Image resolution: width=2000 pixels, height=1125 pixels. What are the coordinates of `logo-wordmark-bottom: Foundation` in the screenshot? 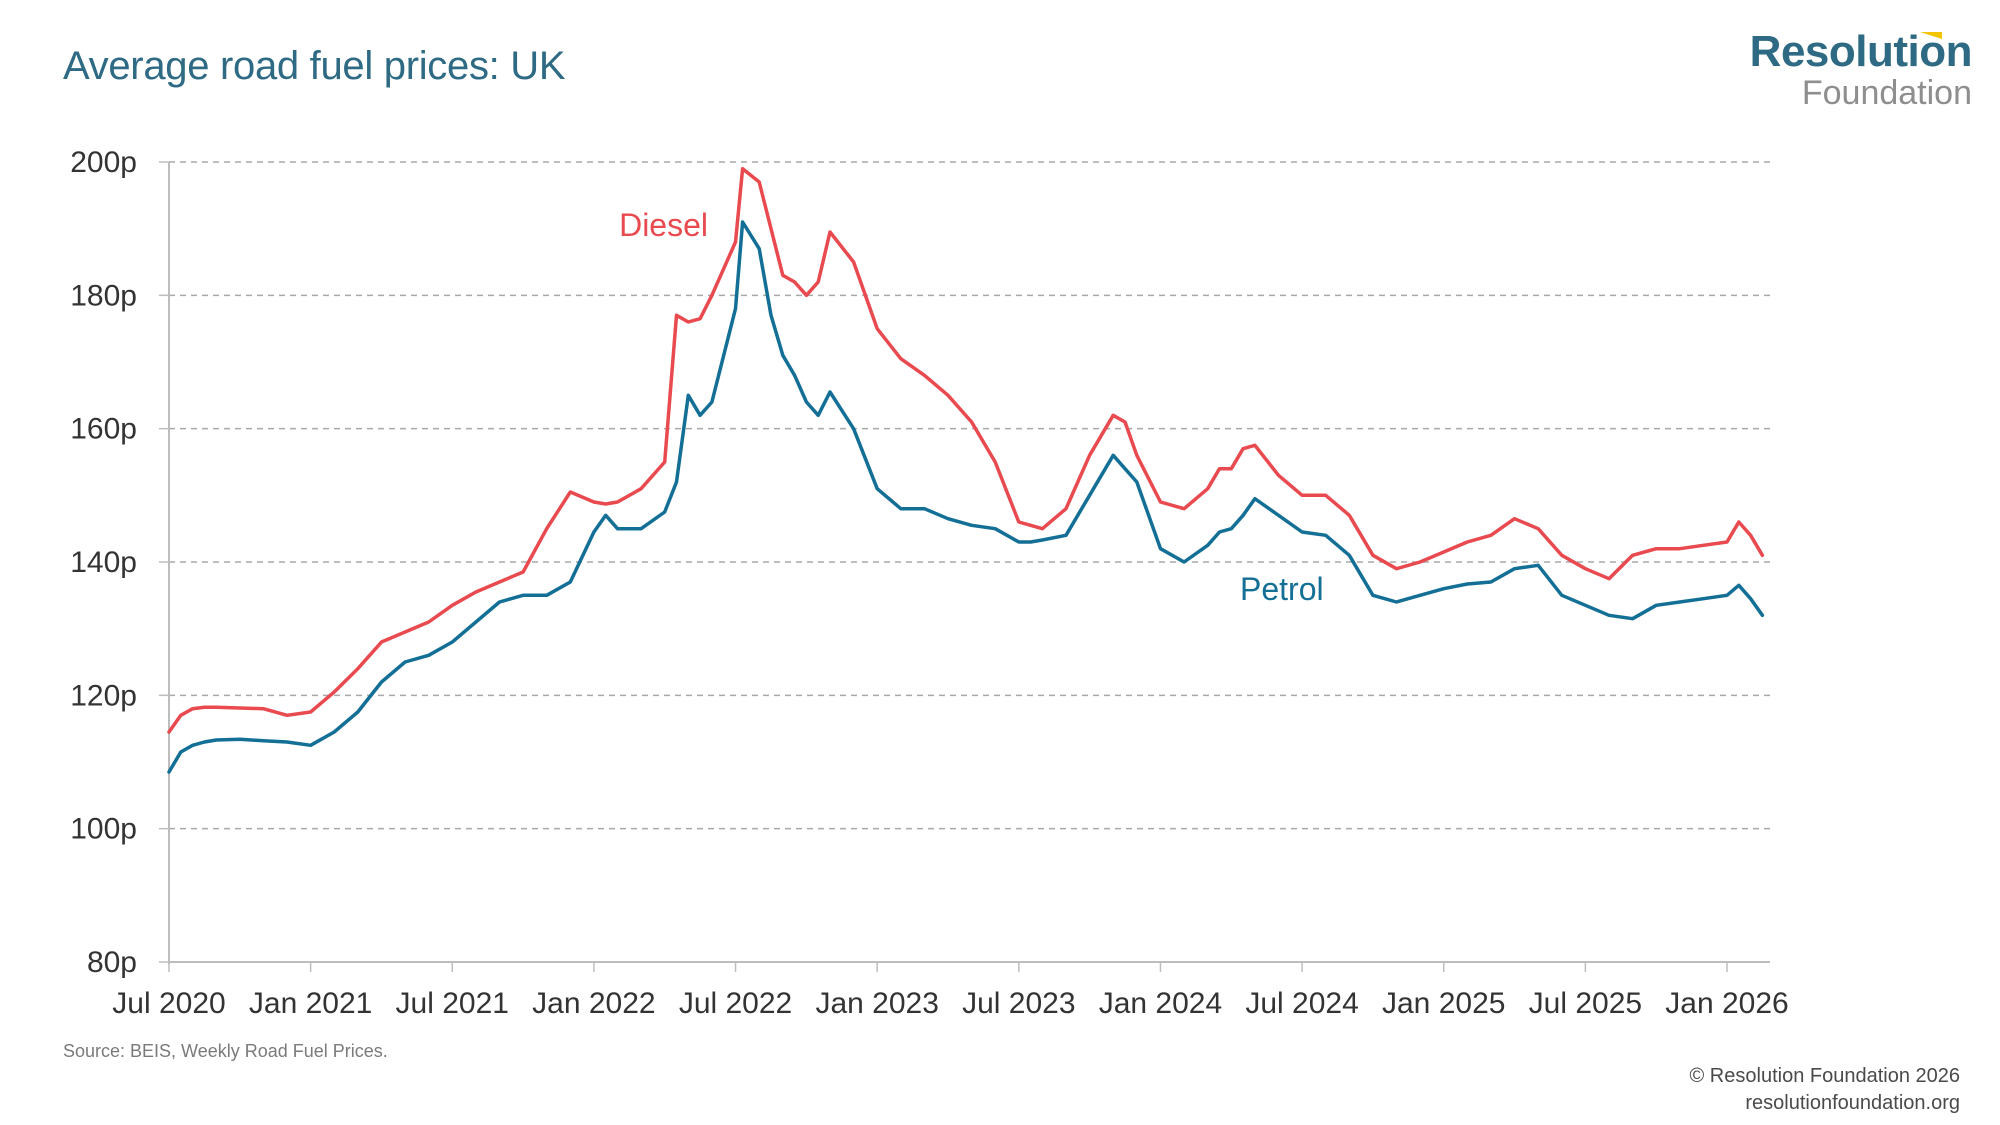 It's located at (1886, 93).